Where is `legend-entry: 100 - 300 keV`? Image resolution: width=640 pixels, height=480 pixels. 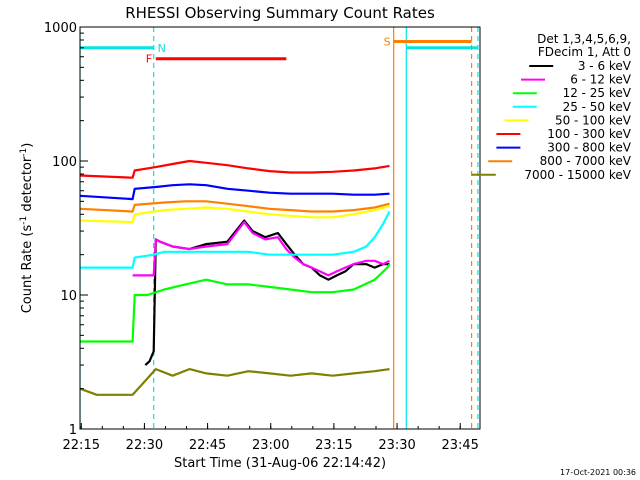 legend-entry: 100 - 300 keV is located at coordinates (589, 134).